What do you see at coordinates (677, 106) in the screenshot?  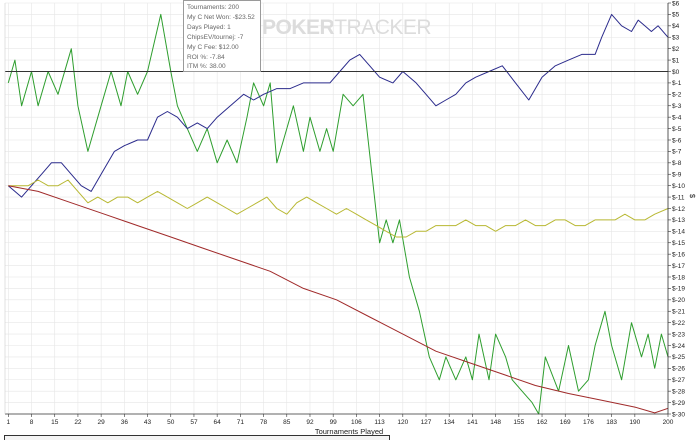 I see `y-tick-label: $-3` at bounding box center [677, 106].